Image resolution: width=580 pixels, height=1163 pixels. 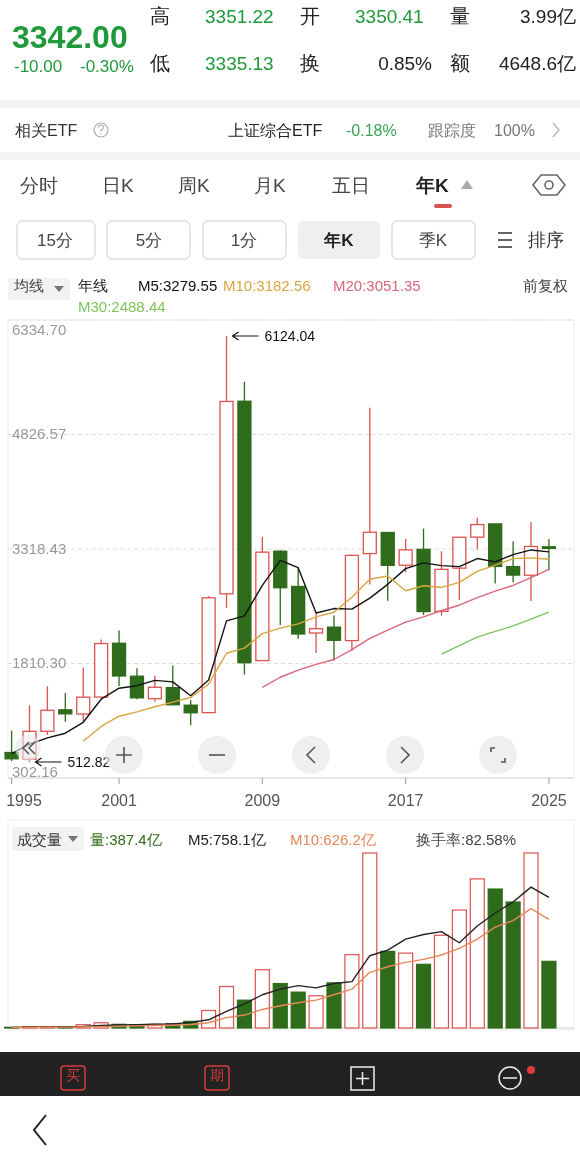 I want to click on text: 4648.6亿, so click(x=537, y=63).